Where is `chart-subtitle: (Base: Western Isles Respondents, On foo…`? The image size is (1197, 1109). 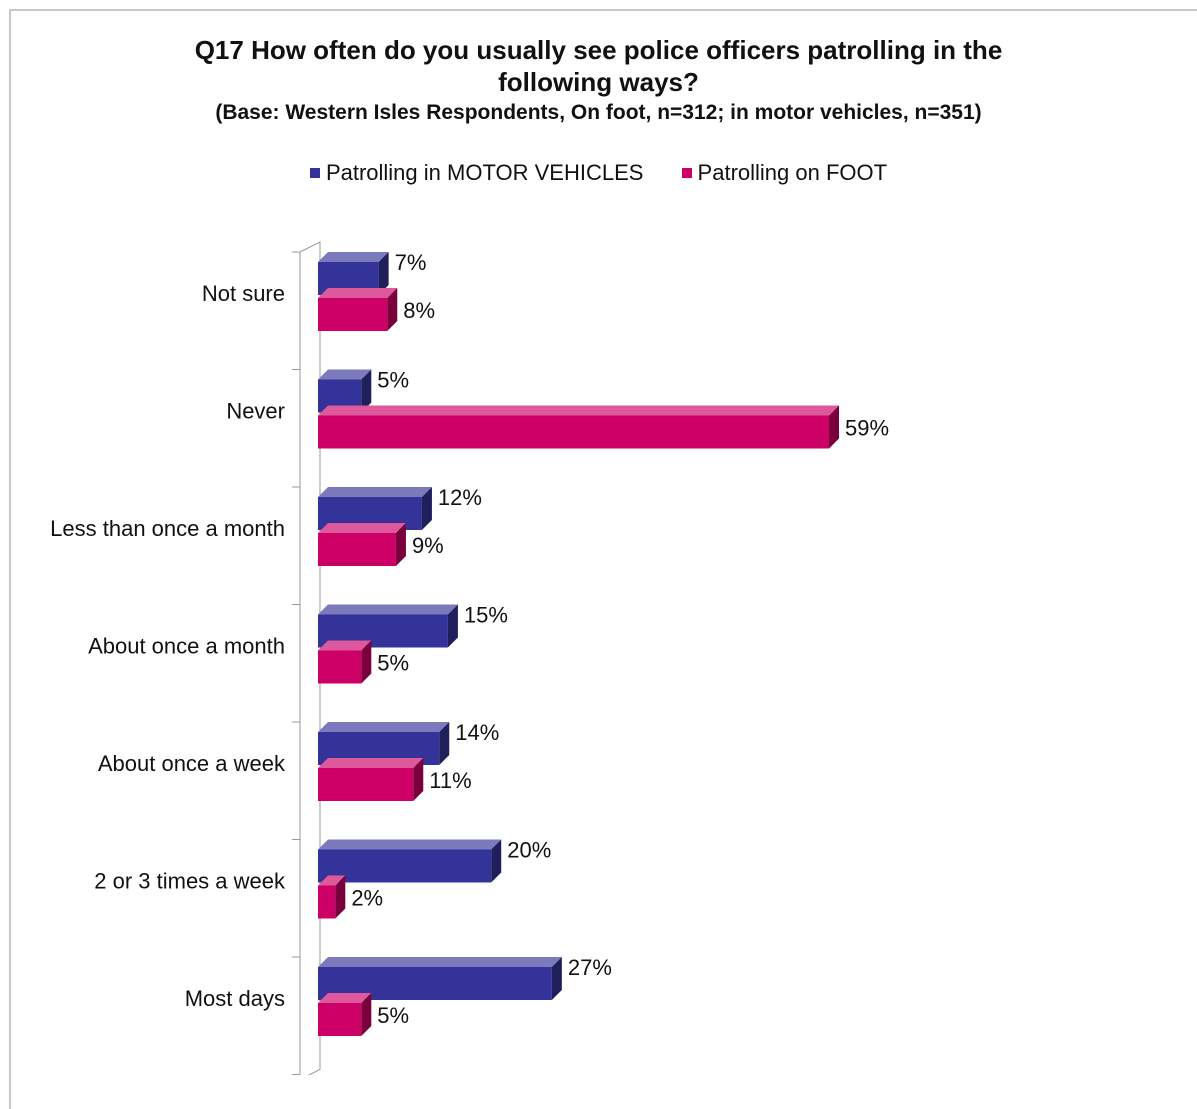
chart-subtitle: (Base: Western Isles Respondents, On foo… is located at coordinates (598, 112).